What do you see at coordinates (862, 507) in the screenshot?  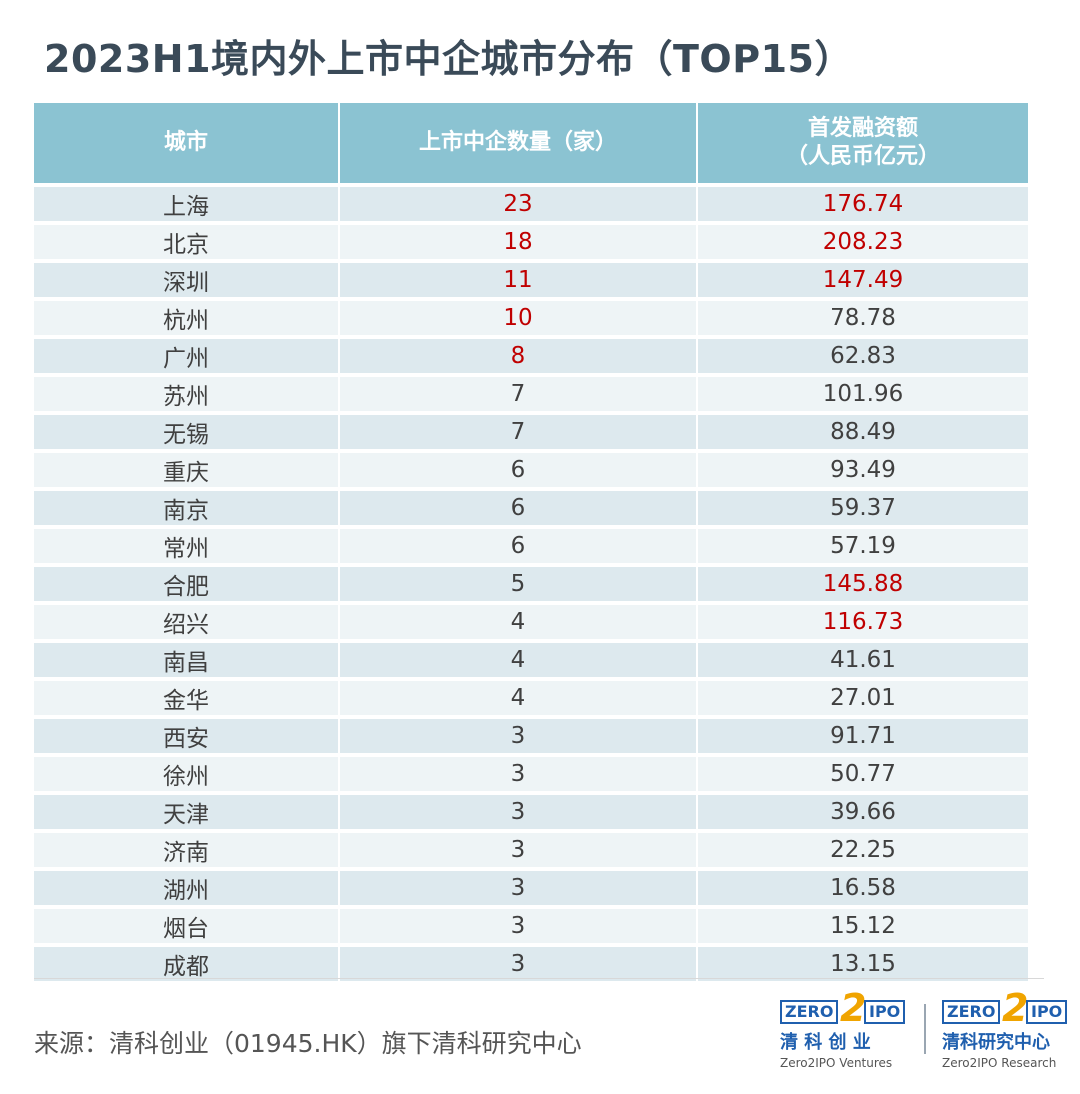 I see `amount-cell: 59.37` at bounding box center [862, 507].